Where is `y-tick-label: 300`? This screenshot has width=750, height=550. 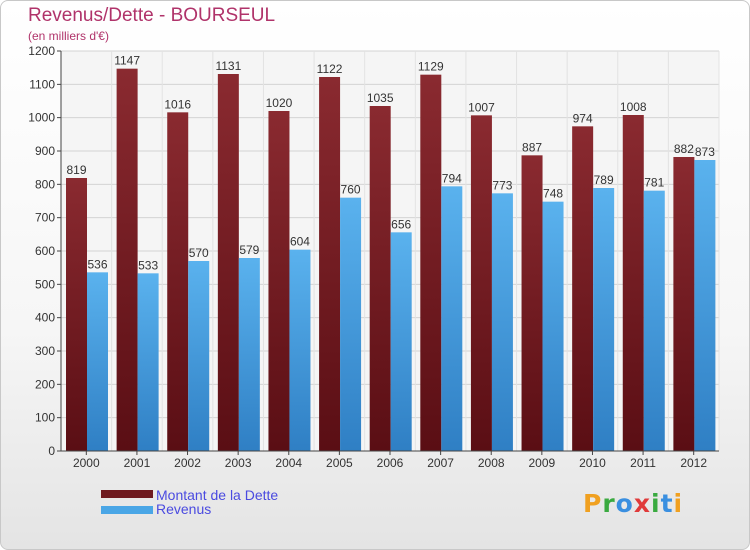
y-tick-label: 300 is located at coordinates (45, 351).